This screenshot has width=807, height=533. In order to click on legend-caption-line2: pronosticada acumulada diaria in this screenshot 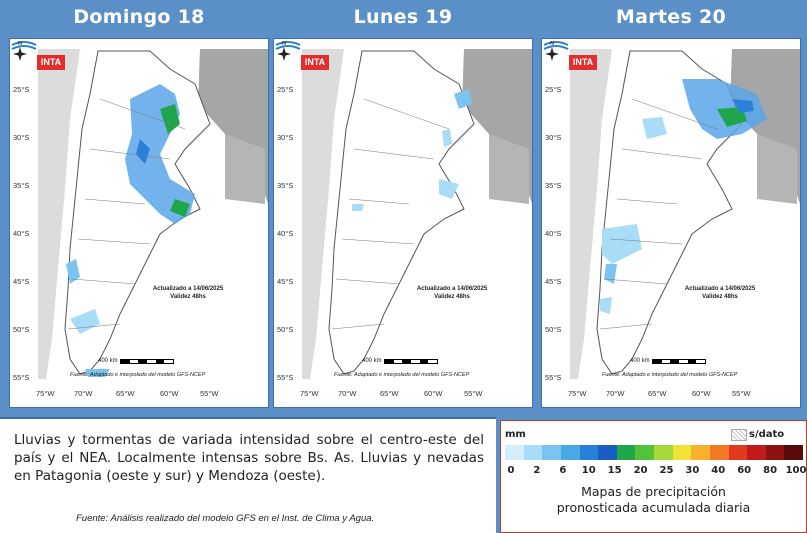, I will do `click(653, 507)`.